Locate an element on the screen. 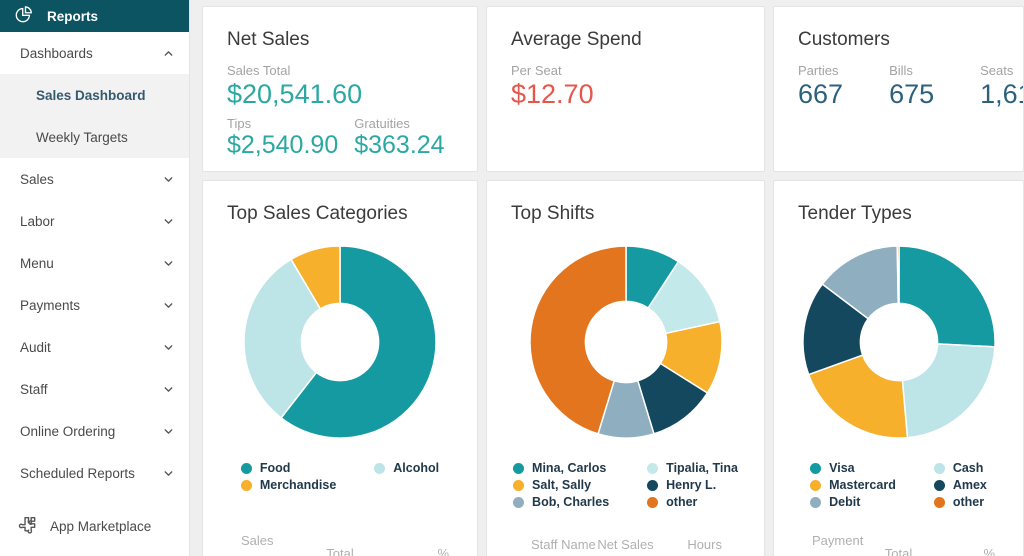  legend-item-amex: Amex is located at coordinates (960, 485).